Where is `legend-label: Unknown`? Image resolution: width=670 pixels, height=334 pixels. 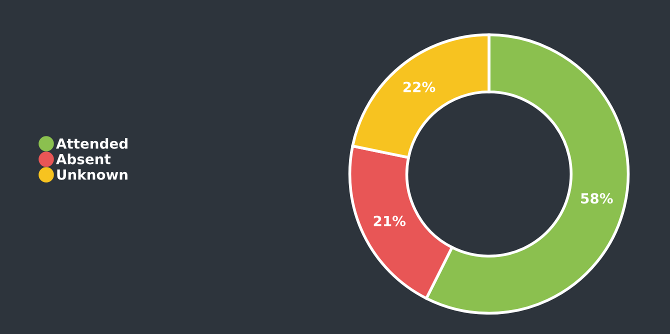
legend-label: Unknown is located at coordinates (92, 174).